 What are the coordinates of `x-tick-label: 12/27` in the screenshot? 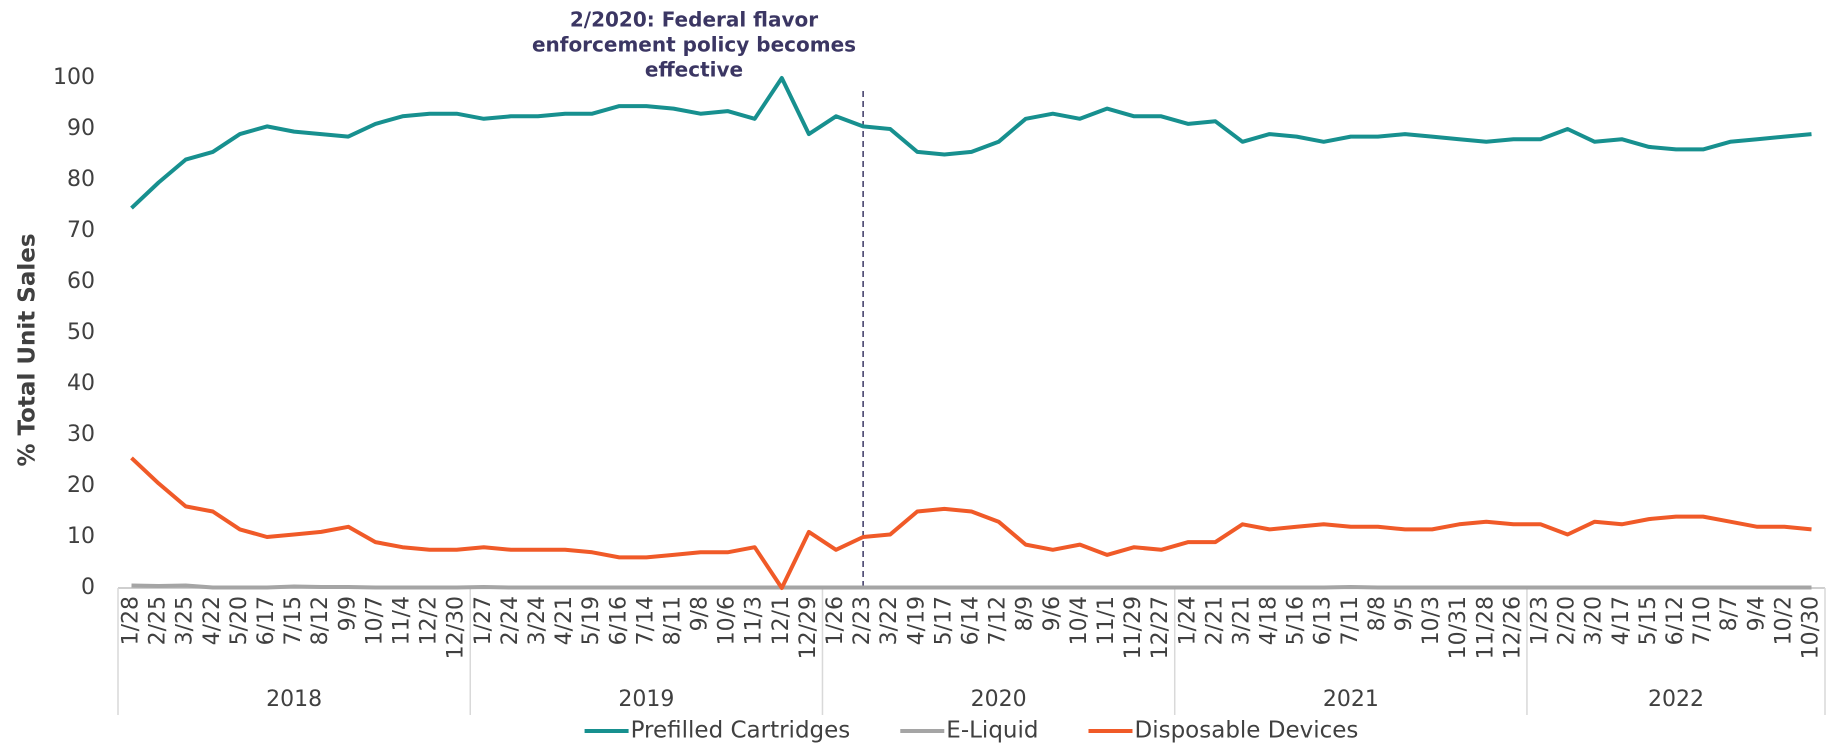 It's located at (1160, 627).